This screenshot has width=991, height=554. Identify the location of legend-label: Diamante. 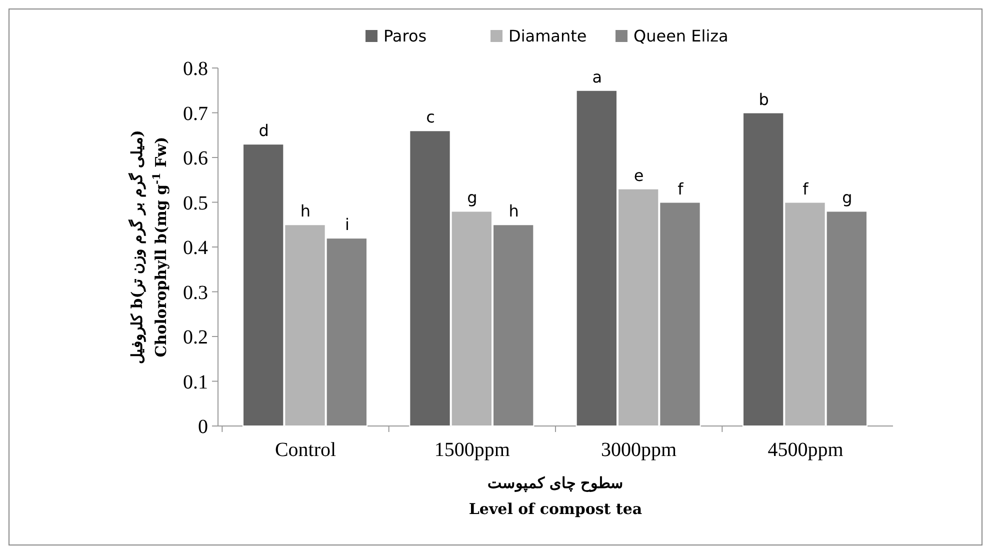
(547, 36).